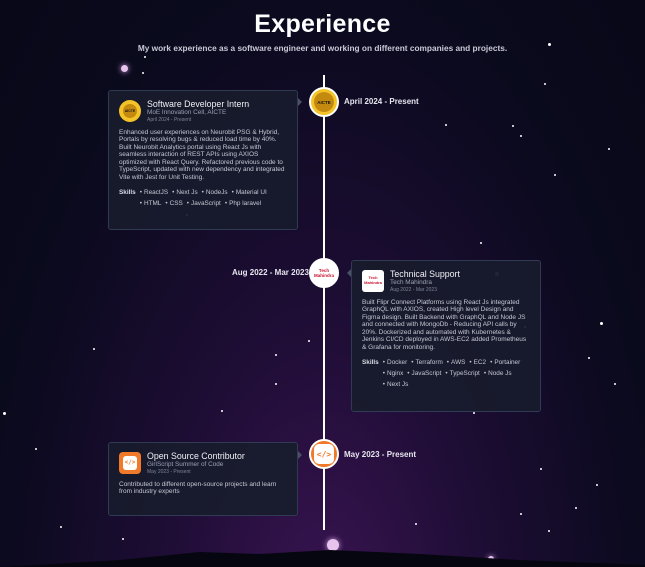 The height and width of the screenshot is (567, 645). What do you see at coordinates (380, 454) in the screenshot?
I see `timeline-date: May 2023 - Present` at bounding box center [380, 454].